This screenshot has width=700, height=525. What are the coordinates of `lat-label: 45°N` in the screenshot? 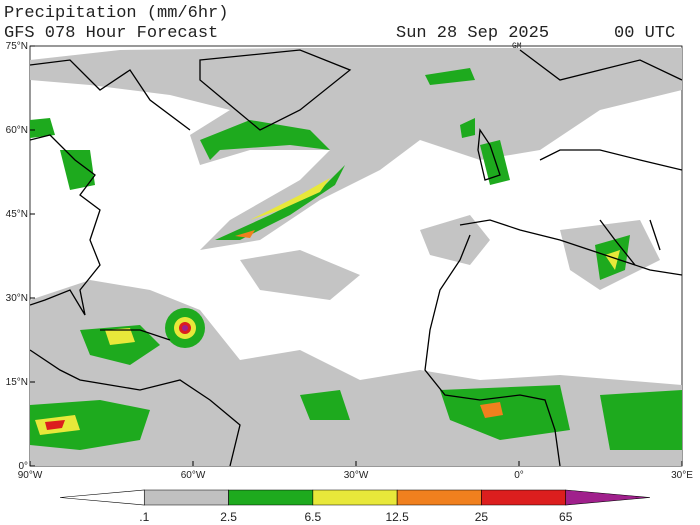 It's located at (17, 214).